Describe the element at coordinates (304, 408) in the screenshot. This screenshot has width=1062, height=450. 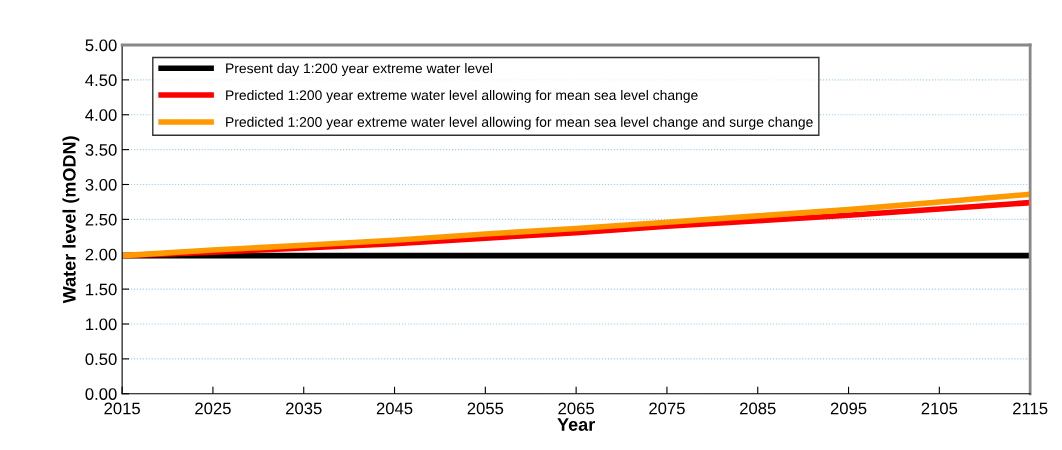
I see `x-tick-label: 2035` at that location.